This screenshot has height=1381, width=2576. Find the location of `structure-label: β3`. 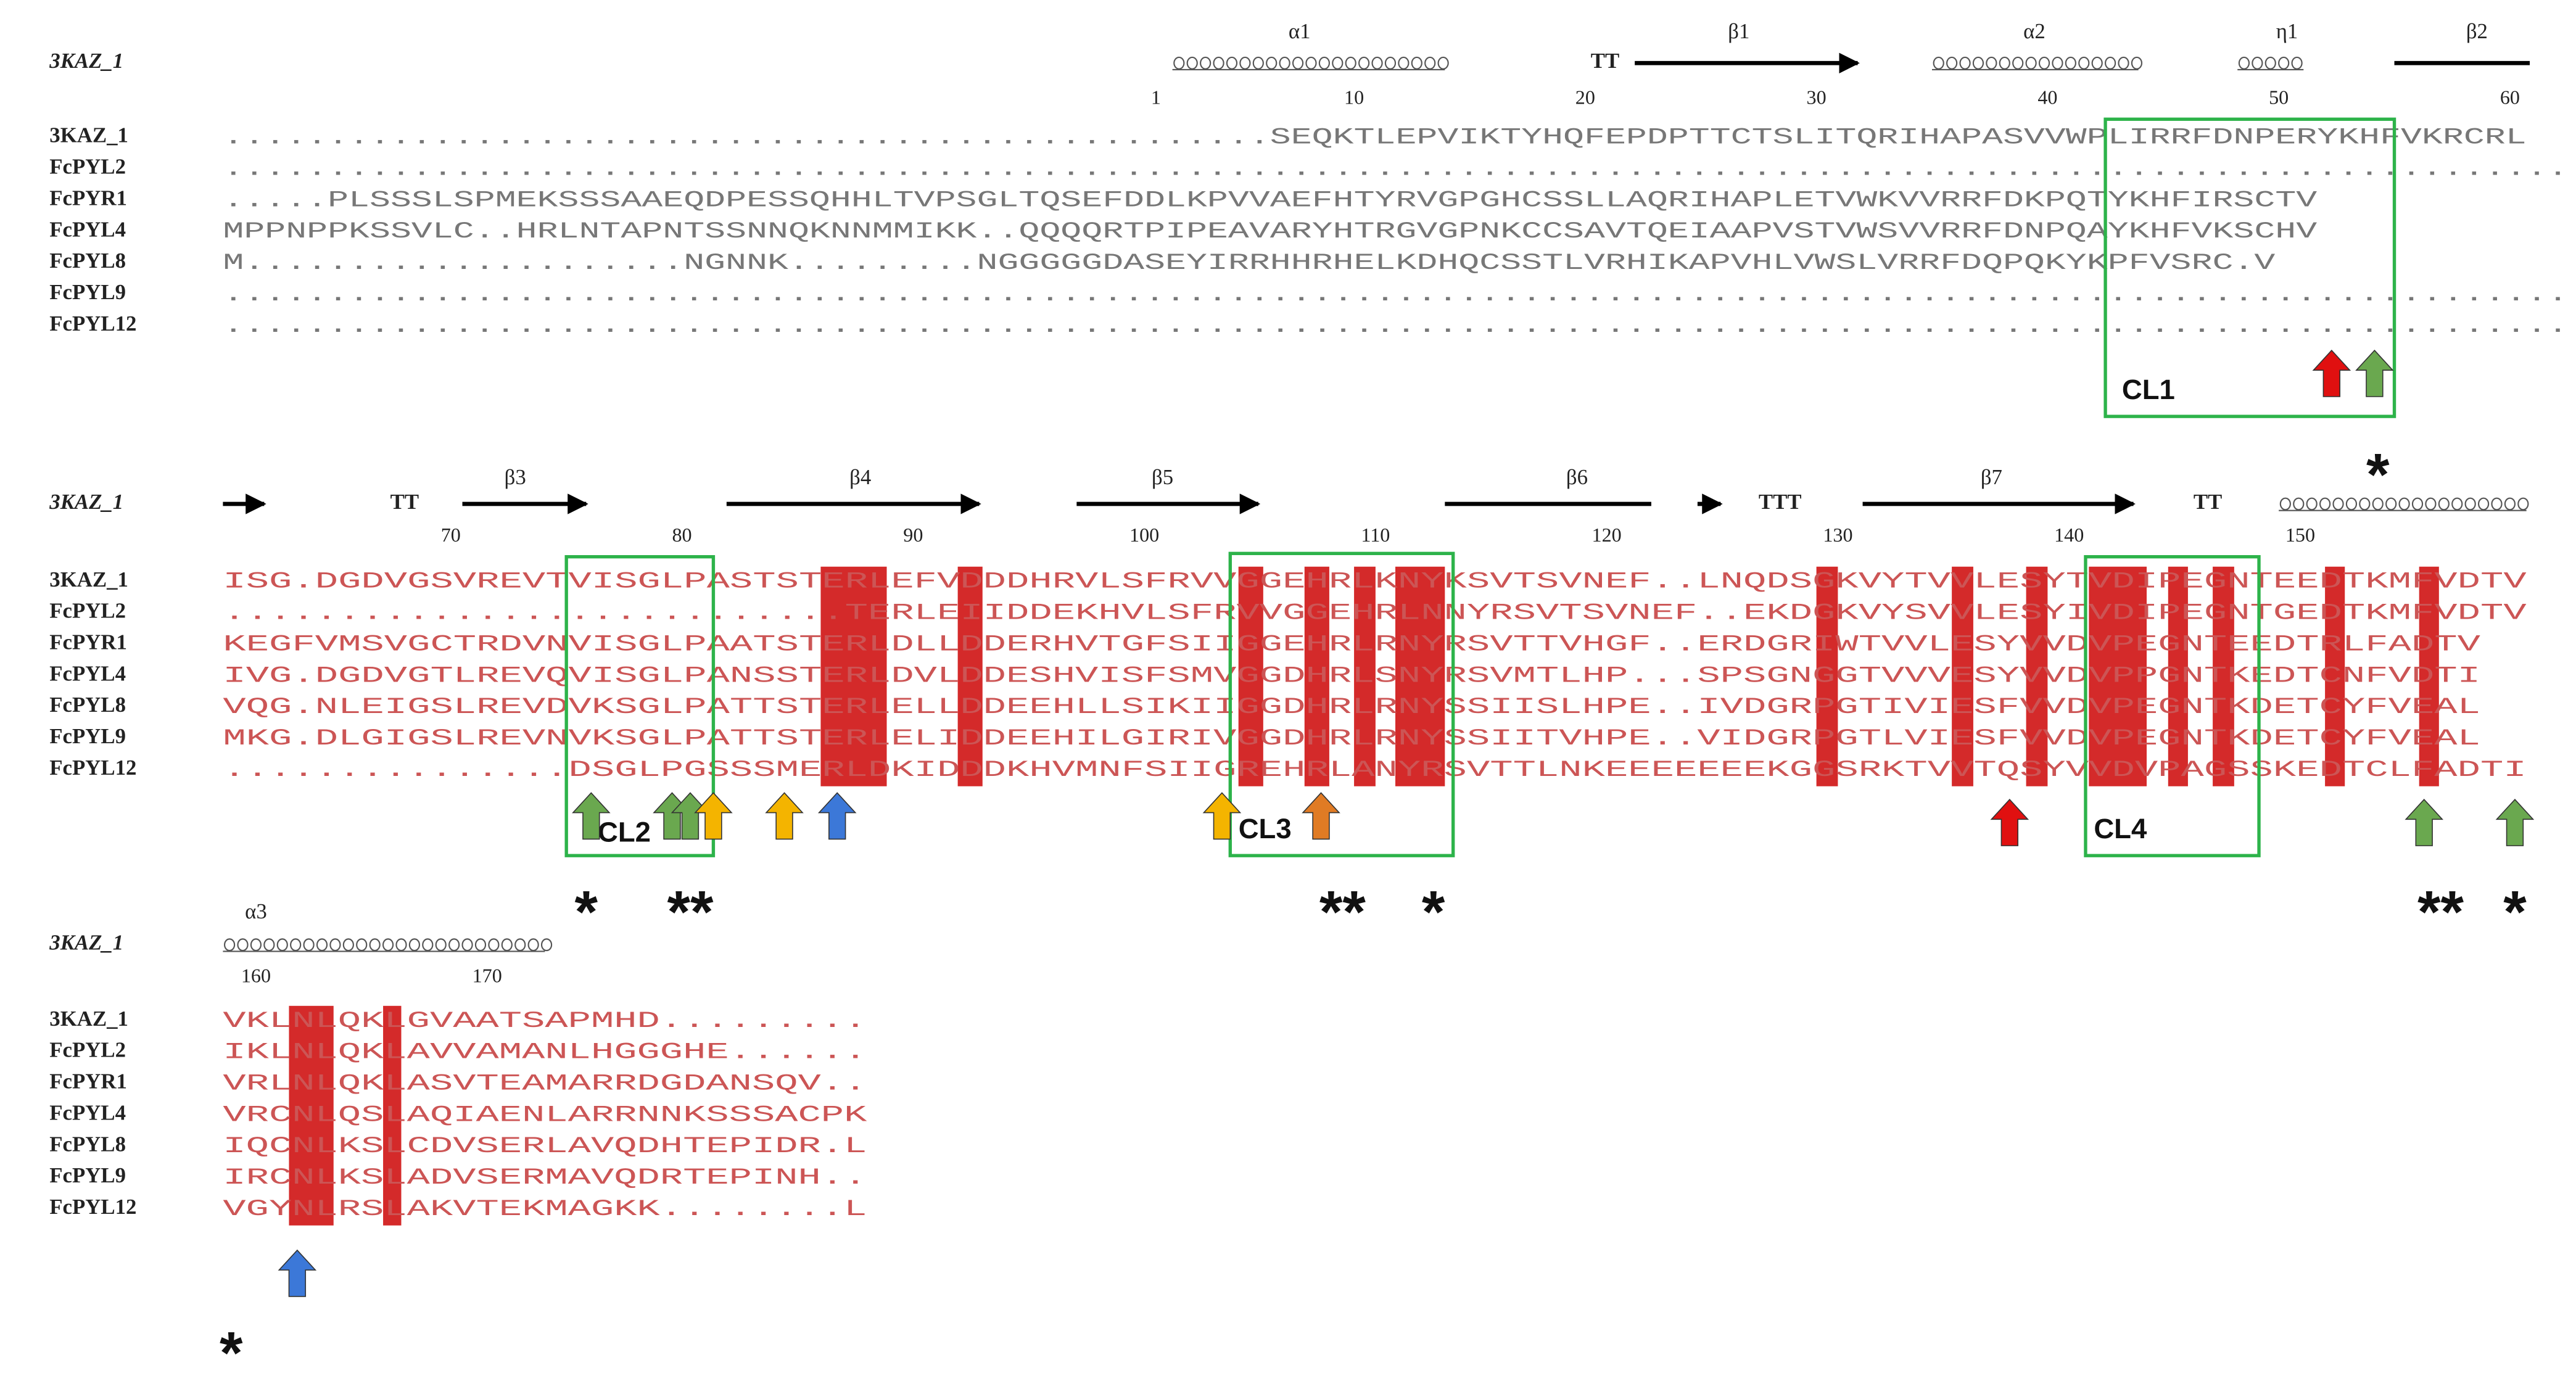

structure-label: β3 is located at coordinates (515, 477).